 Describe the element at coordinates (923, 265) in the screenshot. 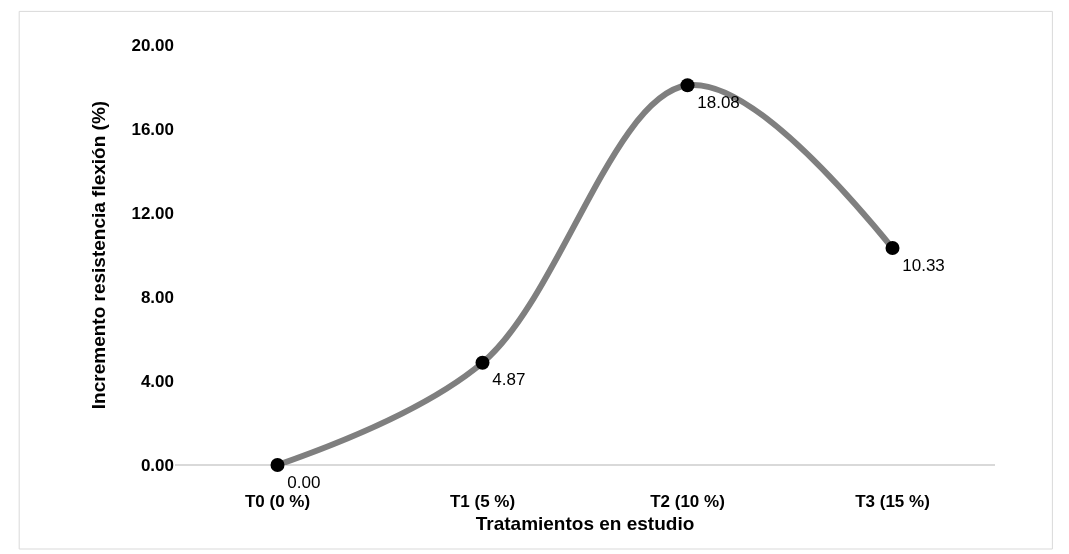

I see `data-label: 10.33` at that location.